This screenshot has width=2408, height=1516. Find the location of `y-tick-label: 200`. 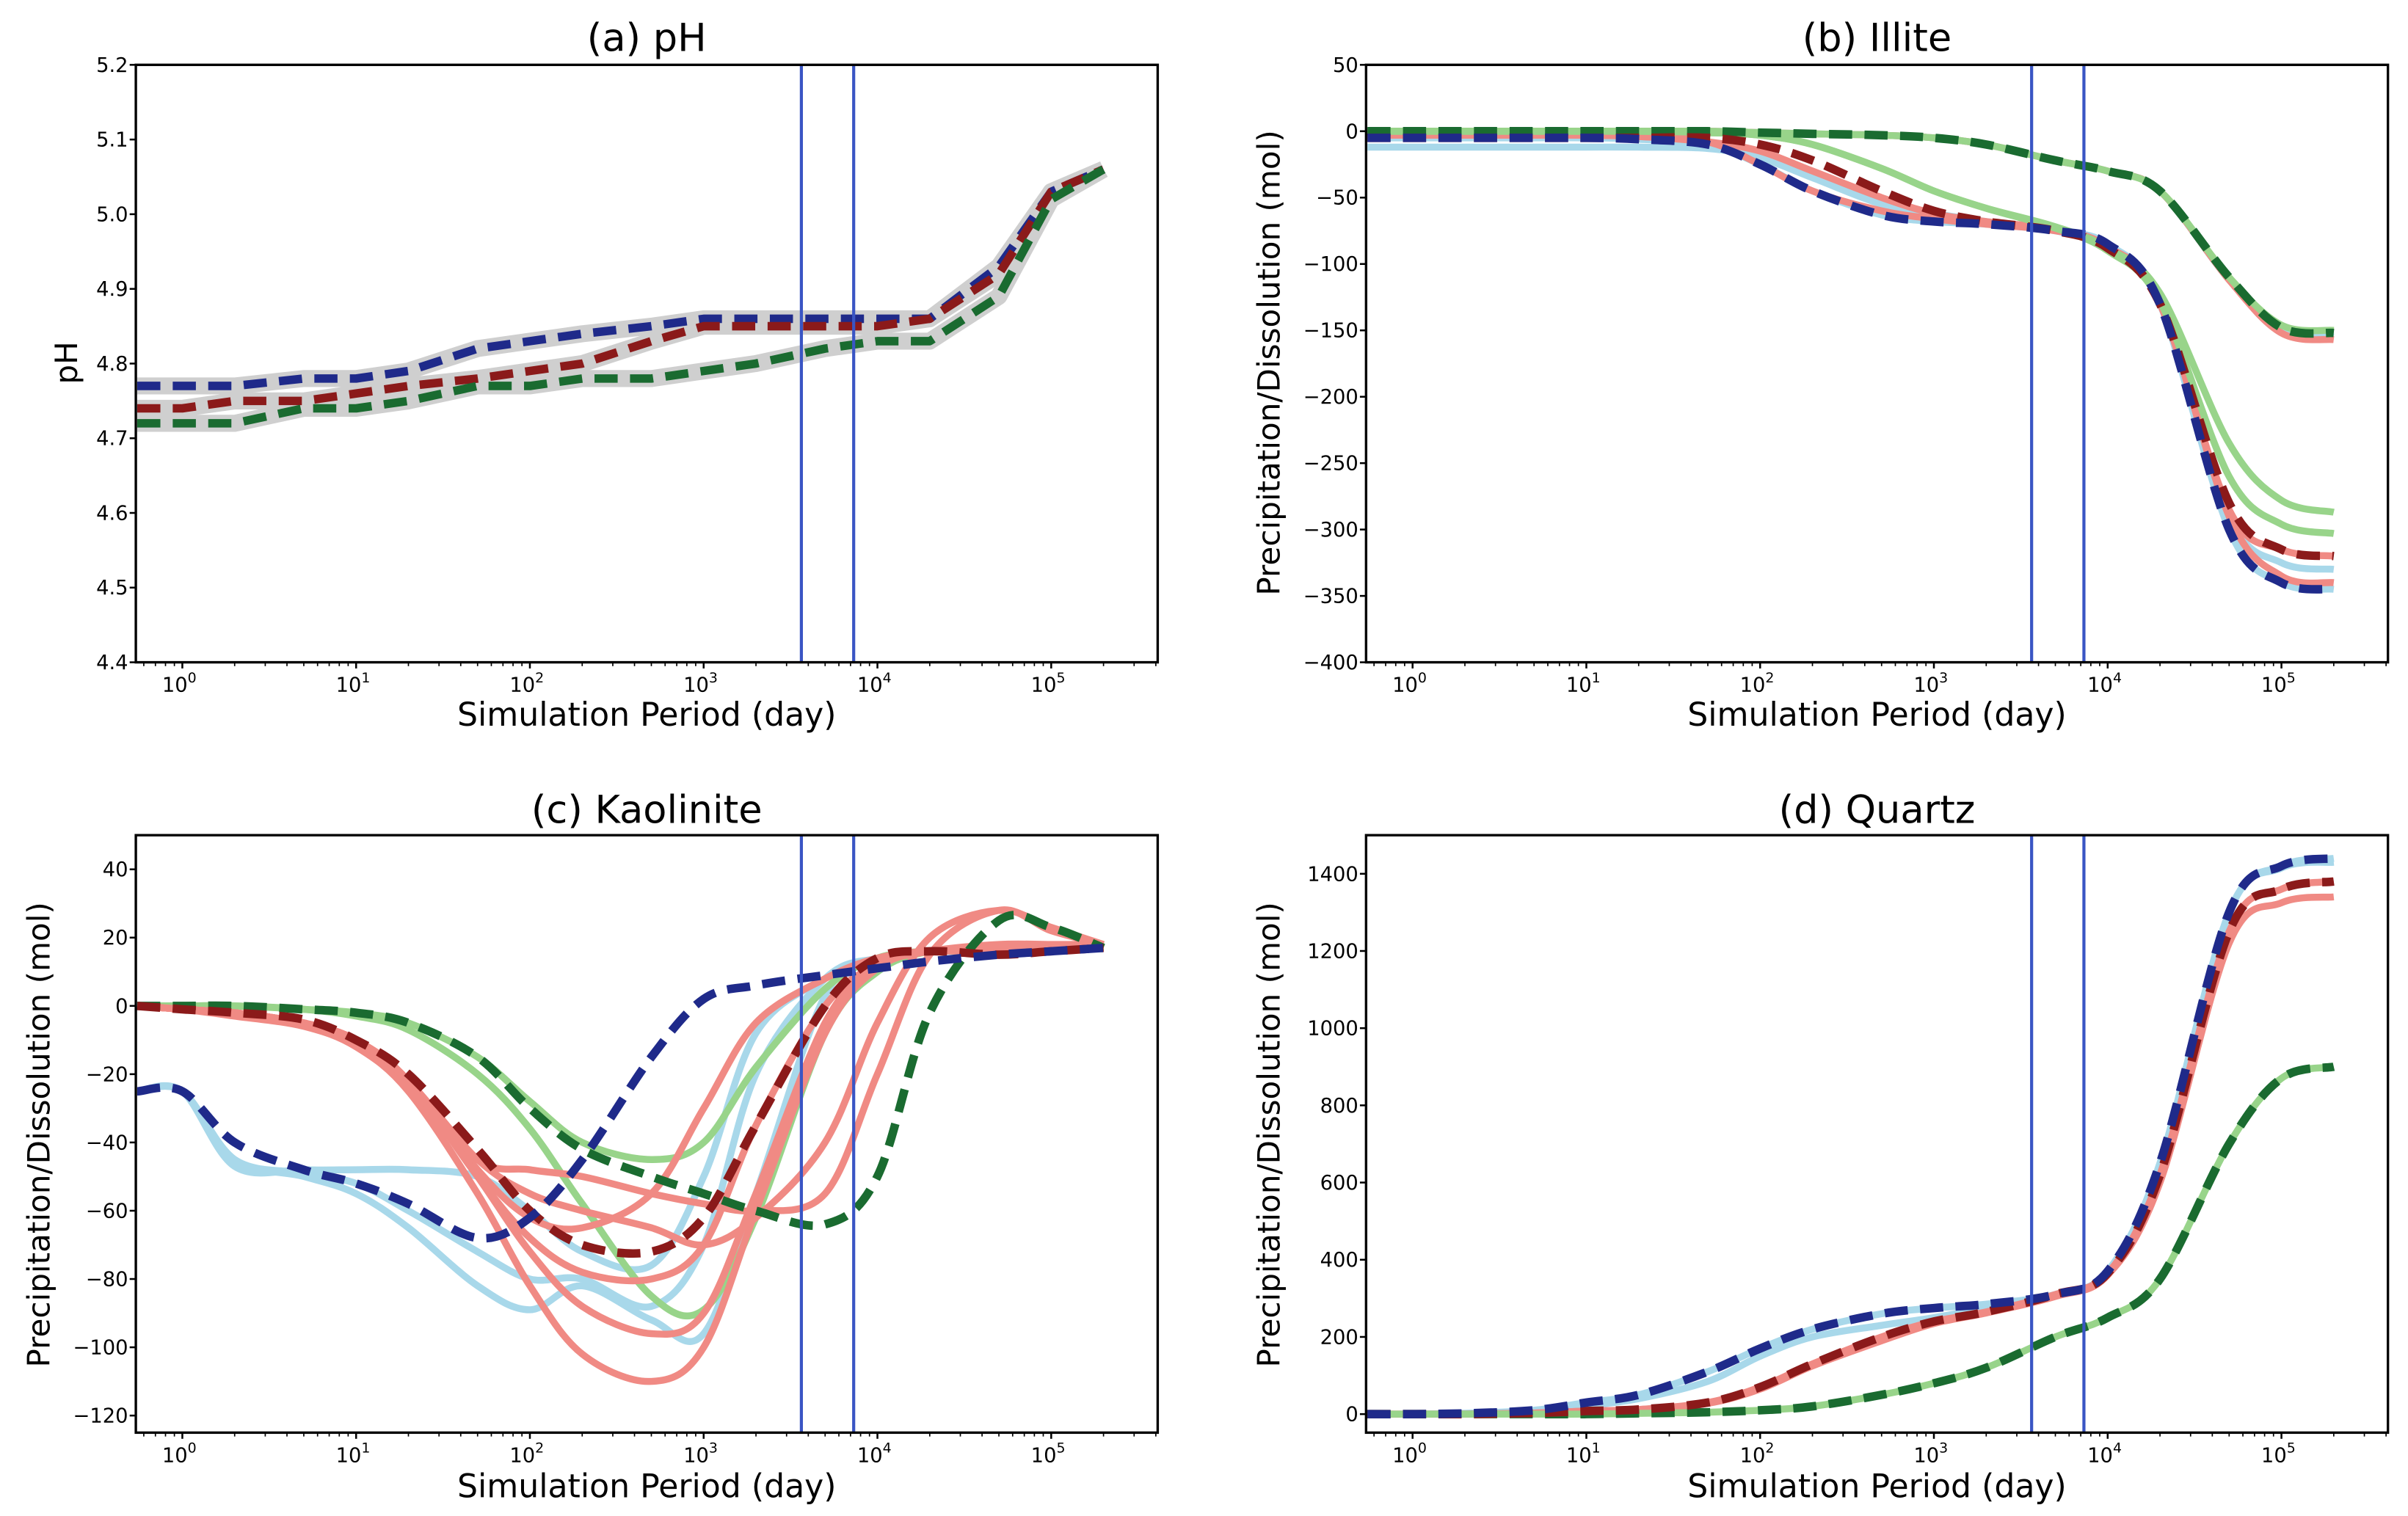

y-tick-label: 200 is located at coordinates (1339, 1338).